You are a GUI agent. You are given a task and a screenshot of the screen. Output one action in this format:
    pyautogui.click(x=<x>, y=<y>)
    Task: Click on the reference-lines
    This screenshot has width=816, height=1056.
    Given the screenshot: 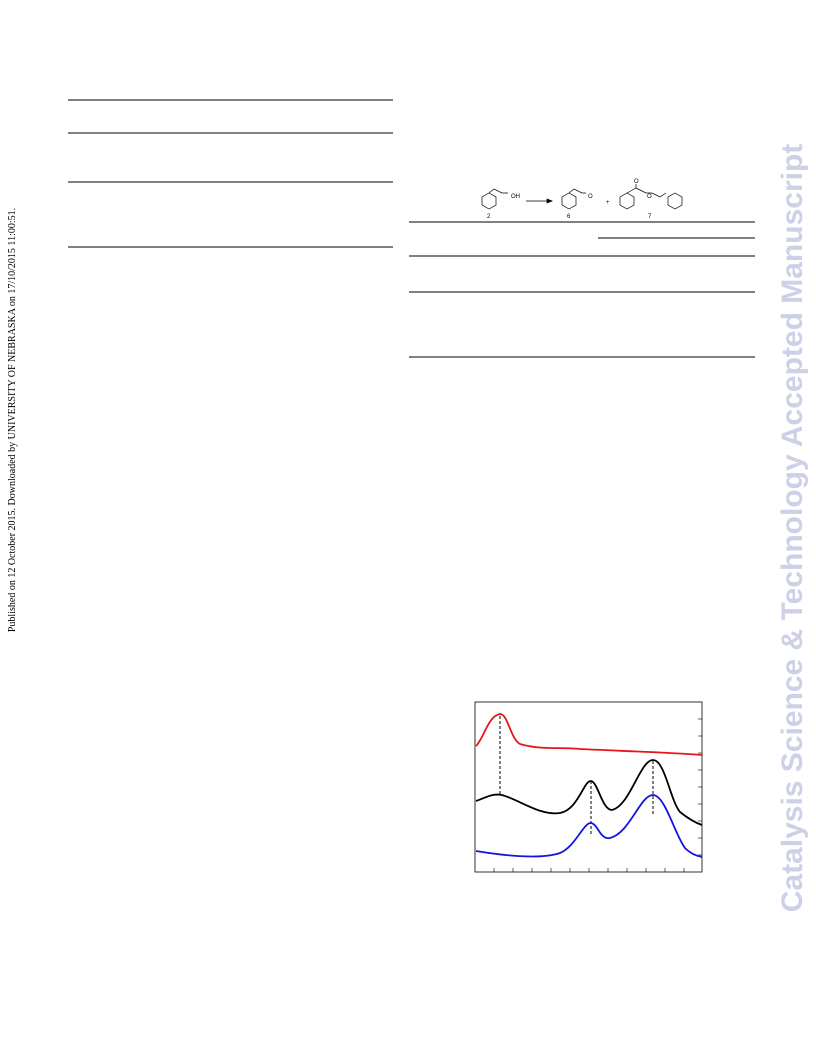 What is the action you would take?
    pyautogui.click(x=576, y=776)
    